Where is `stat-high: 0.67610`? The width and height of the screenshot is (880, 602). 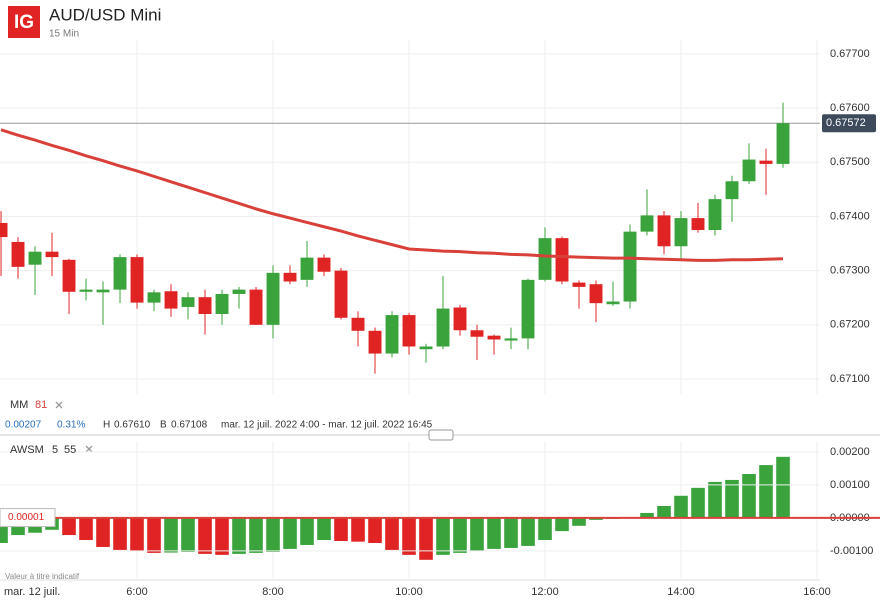 stat-high: 0.67610 is located at coordinates (132, 425).